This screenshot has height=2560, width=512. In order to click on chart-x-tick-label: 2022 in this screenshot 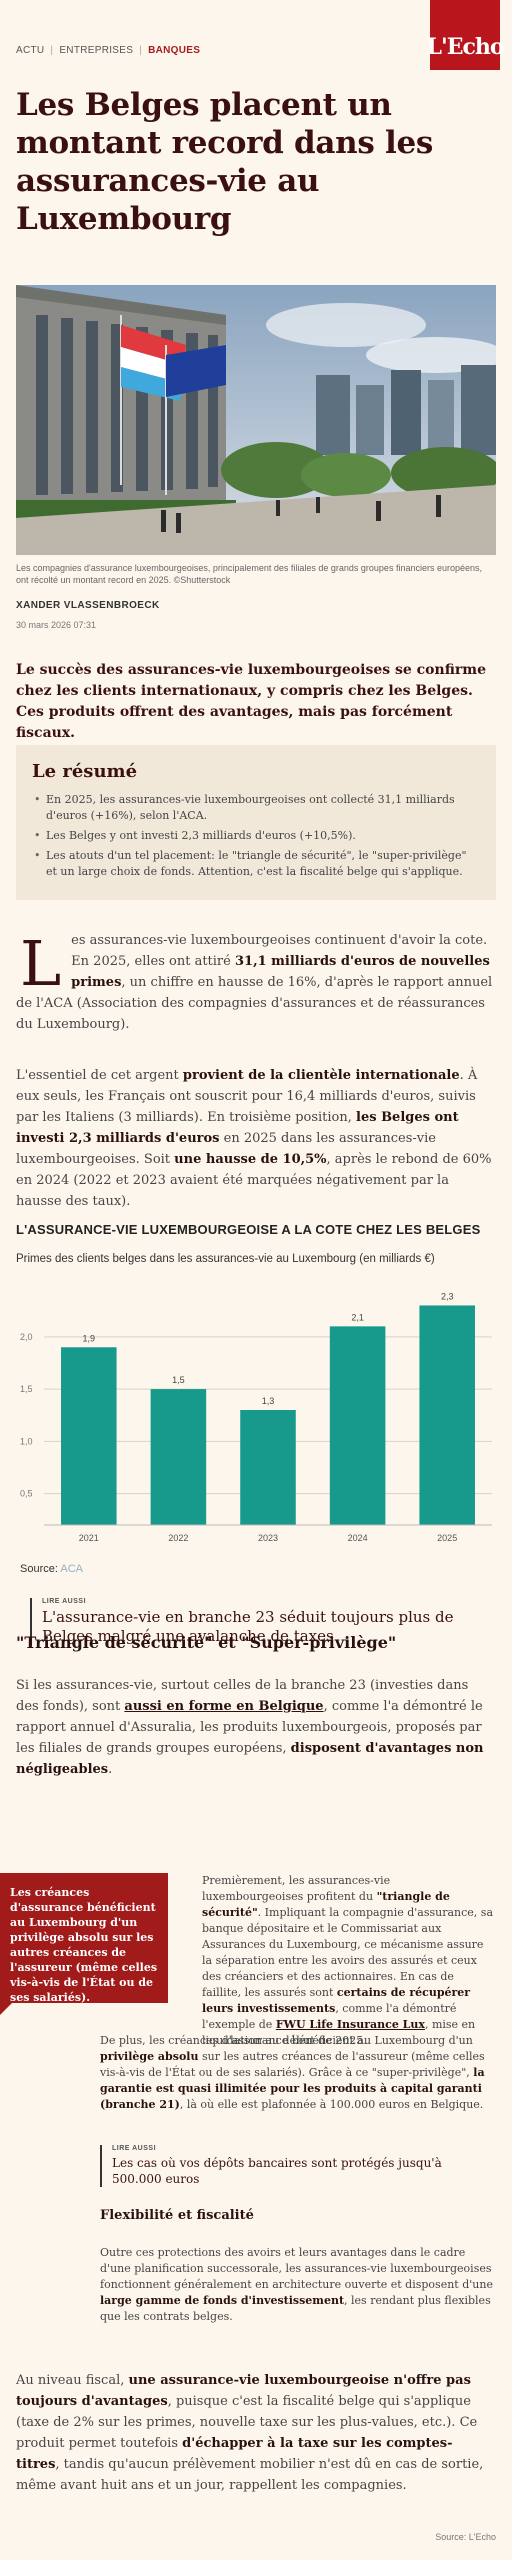, I will do `click(178, 1538)`.